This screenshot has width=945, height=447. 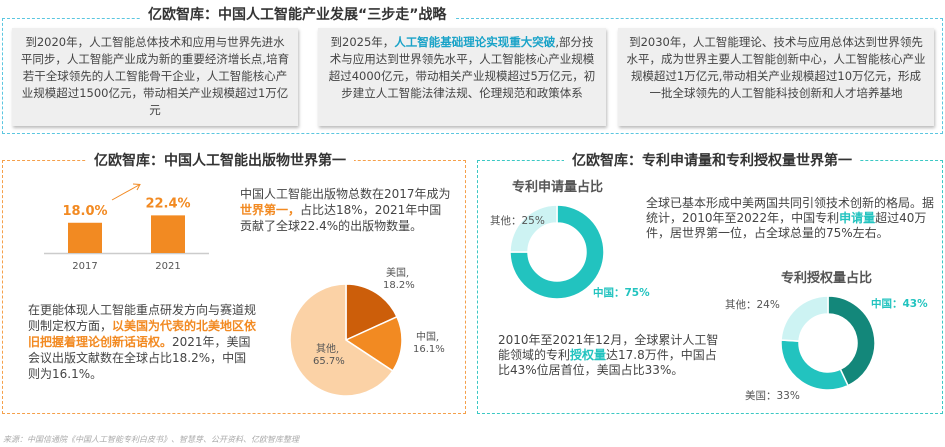 I want to click on pie-label-value: 18.2%, so click(x=399, y=285).